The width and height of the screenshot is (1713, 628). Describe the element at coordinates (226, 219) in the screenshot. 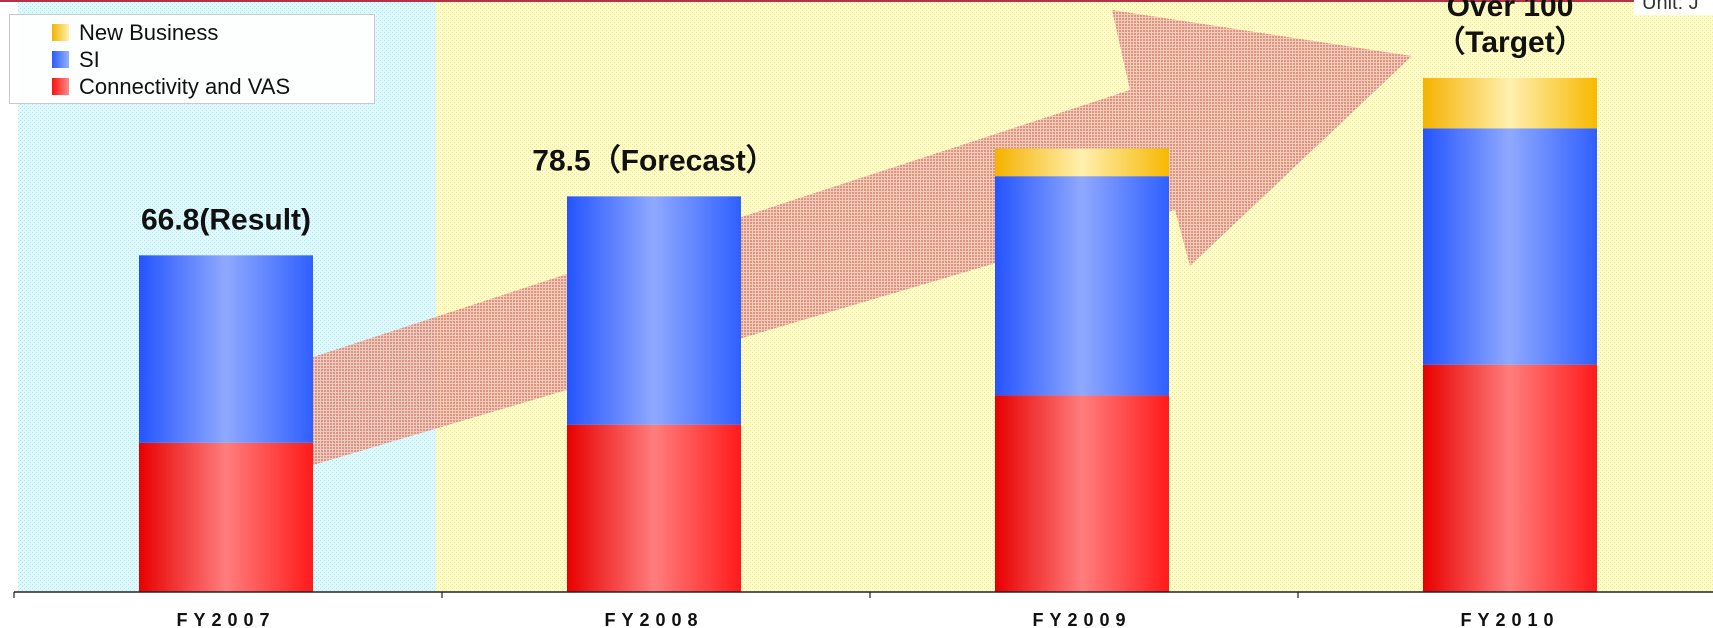

I see `bar-total-label: 66.8(Result)` at that location.